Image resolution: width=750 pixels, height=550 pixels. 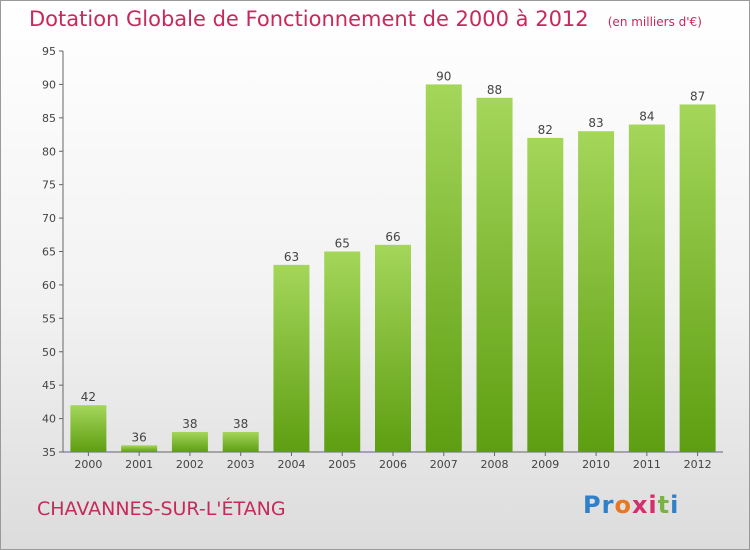 I want to click on bar-value-label: 87, so click(x=697, y=96).